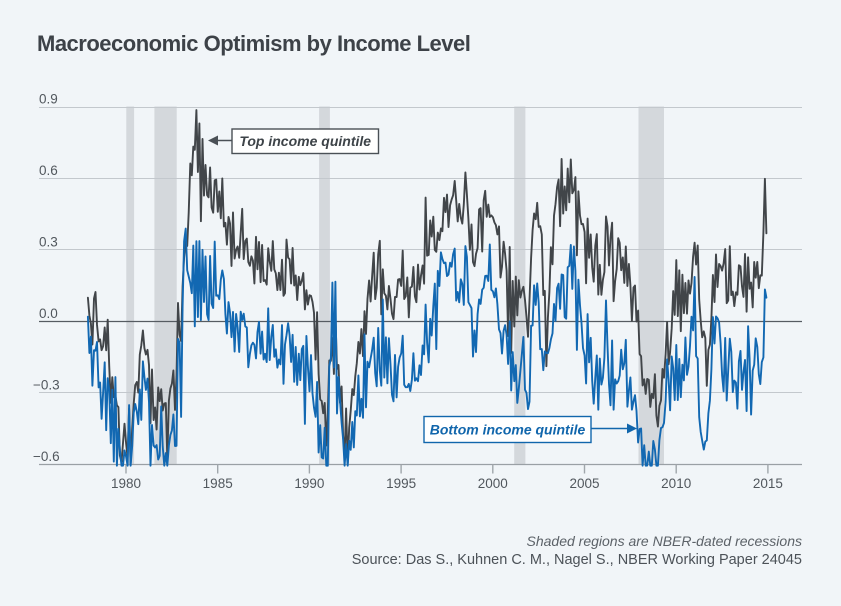  I want to click on svg-text: 0.6, so click(48, 170).